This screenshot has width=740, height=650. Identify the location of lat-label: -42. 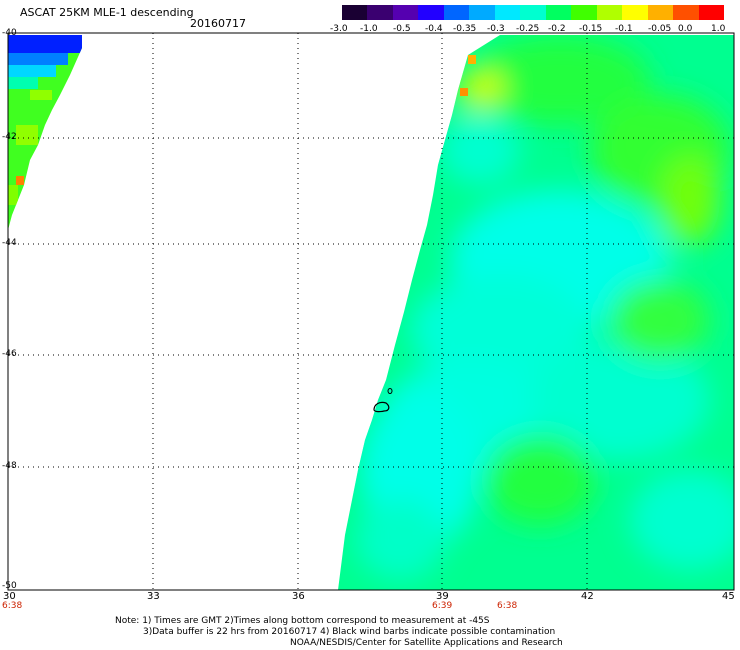
(9, 137).